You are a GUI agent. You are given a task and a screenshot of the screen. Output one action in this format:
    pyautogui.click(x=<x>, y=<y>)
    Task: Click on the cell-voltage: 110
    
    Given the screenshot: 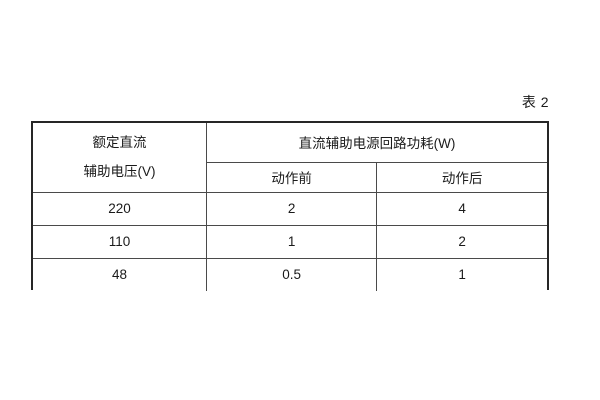 What is the action you would take?
    pyautogui.click(x=120, y=241)
    